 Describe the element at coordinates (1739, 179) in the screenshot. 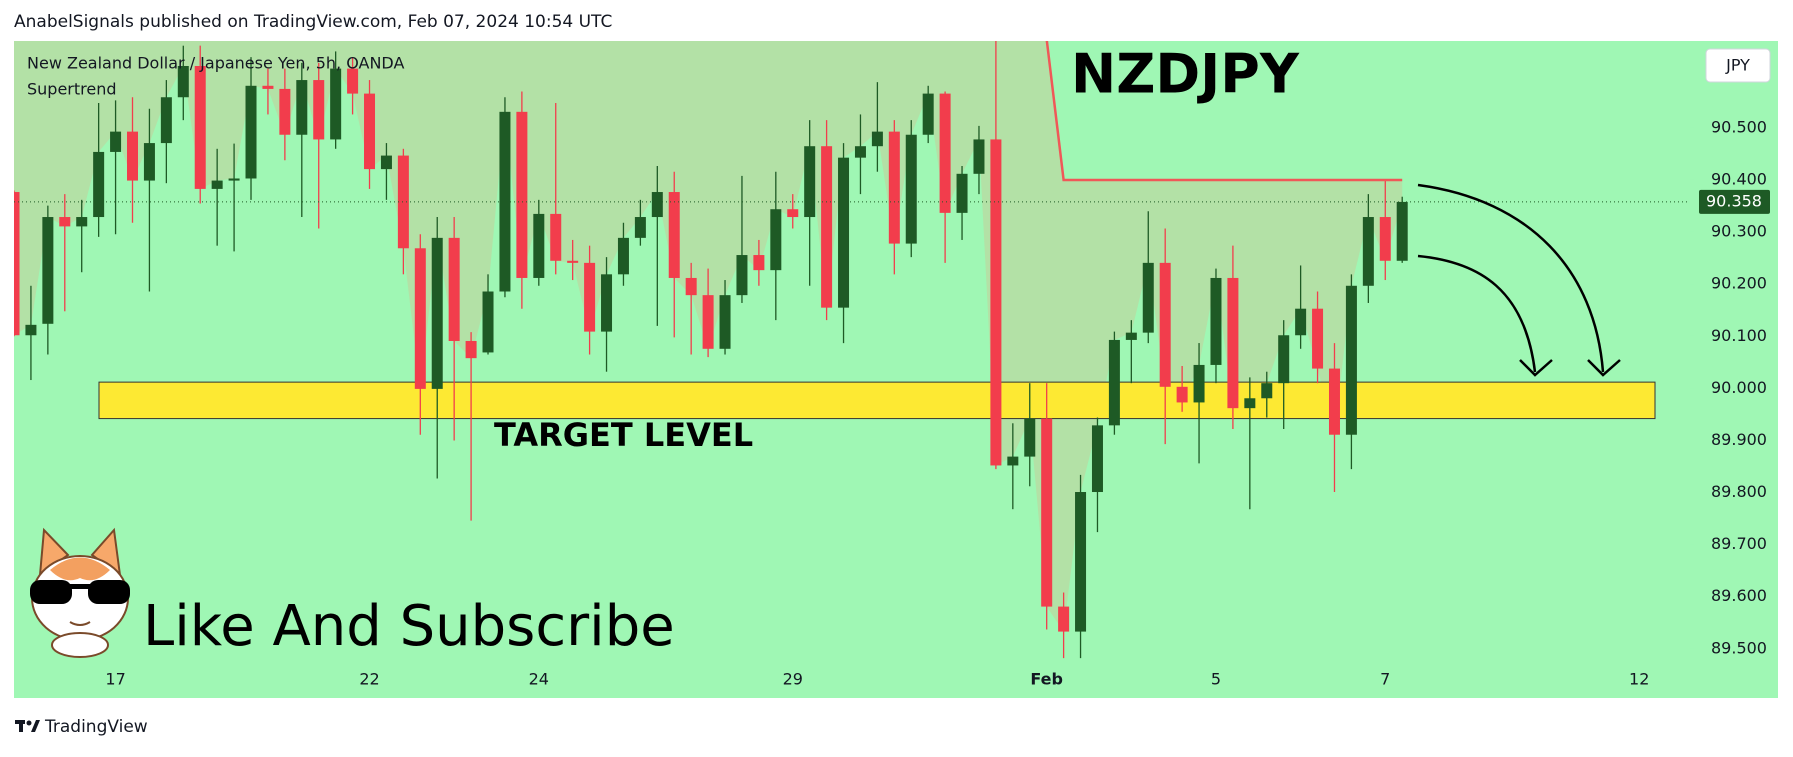

I see `y-tick-label: 90.400` at that location.